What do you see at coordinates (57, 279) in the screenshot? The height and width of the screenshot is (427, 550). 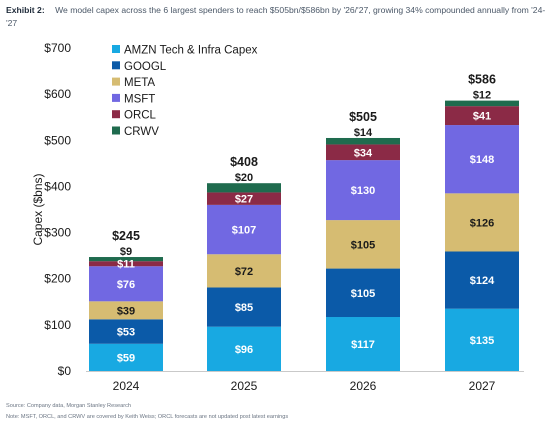 I see `y-tick-label: $200` at bounding box center [57, 279].